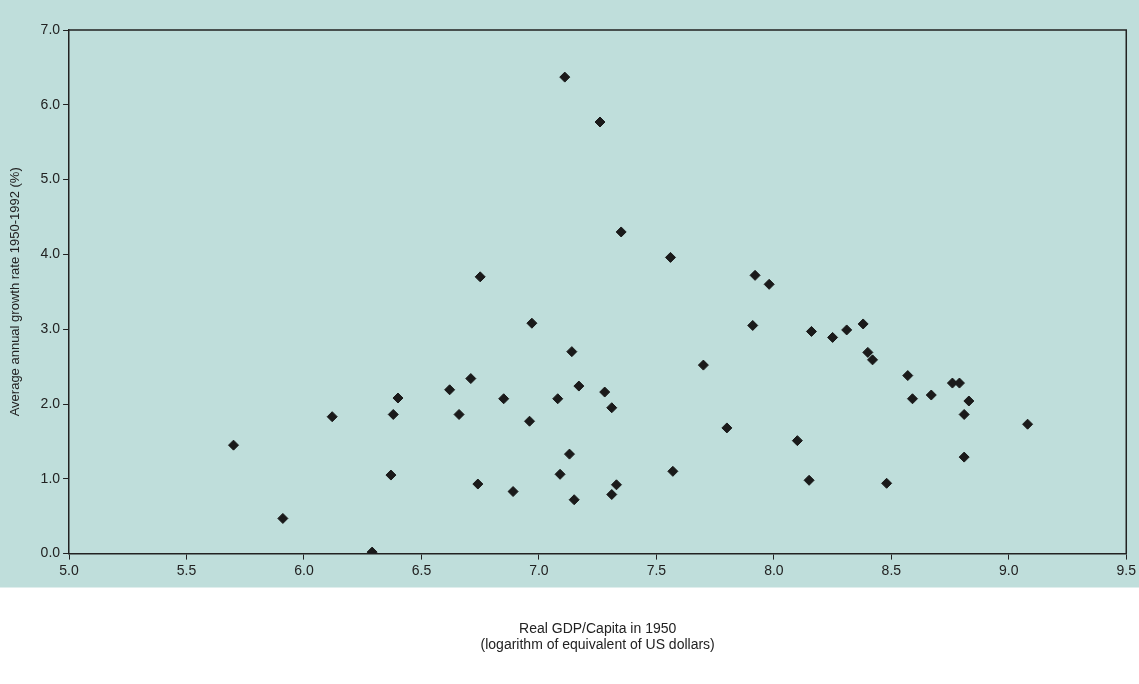  Describe the element at coordinates (304, 569) in the screenshot. I see `x-tick-label: 6.0` at that location.